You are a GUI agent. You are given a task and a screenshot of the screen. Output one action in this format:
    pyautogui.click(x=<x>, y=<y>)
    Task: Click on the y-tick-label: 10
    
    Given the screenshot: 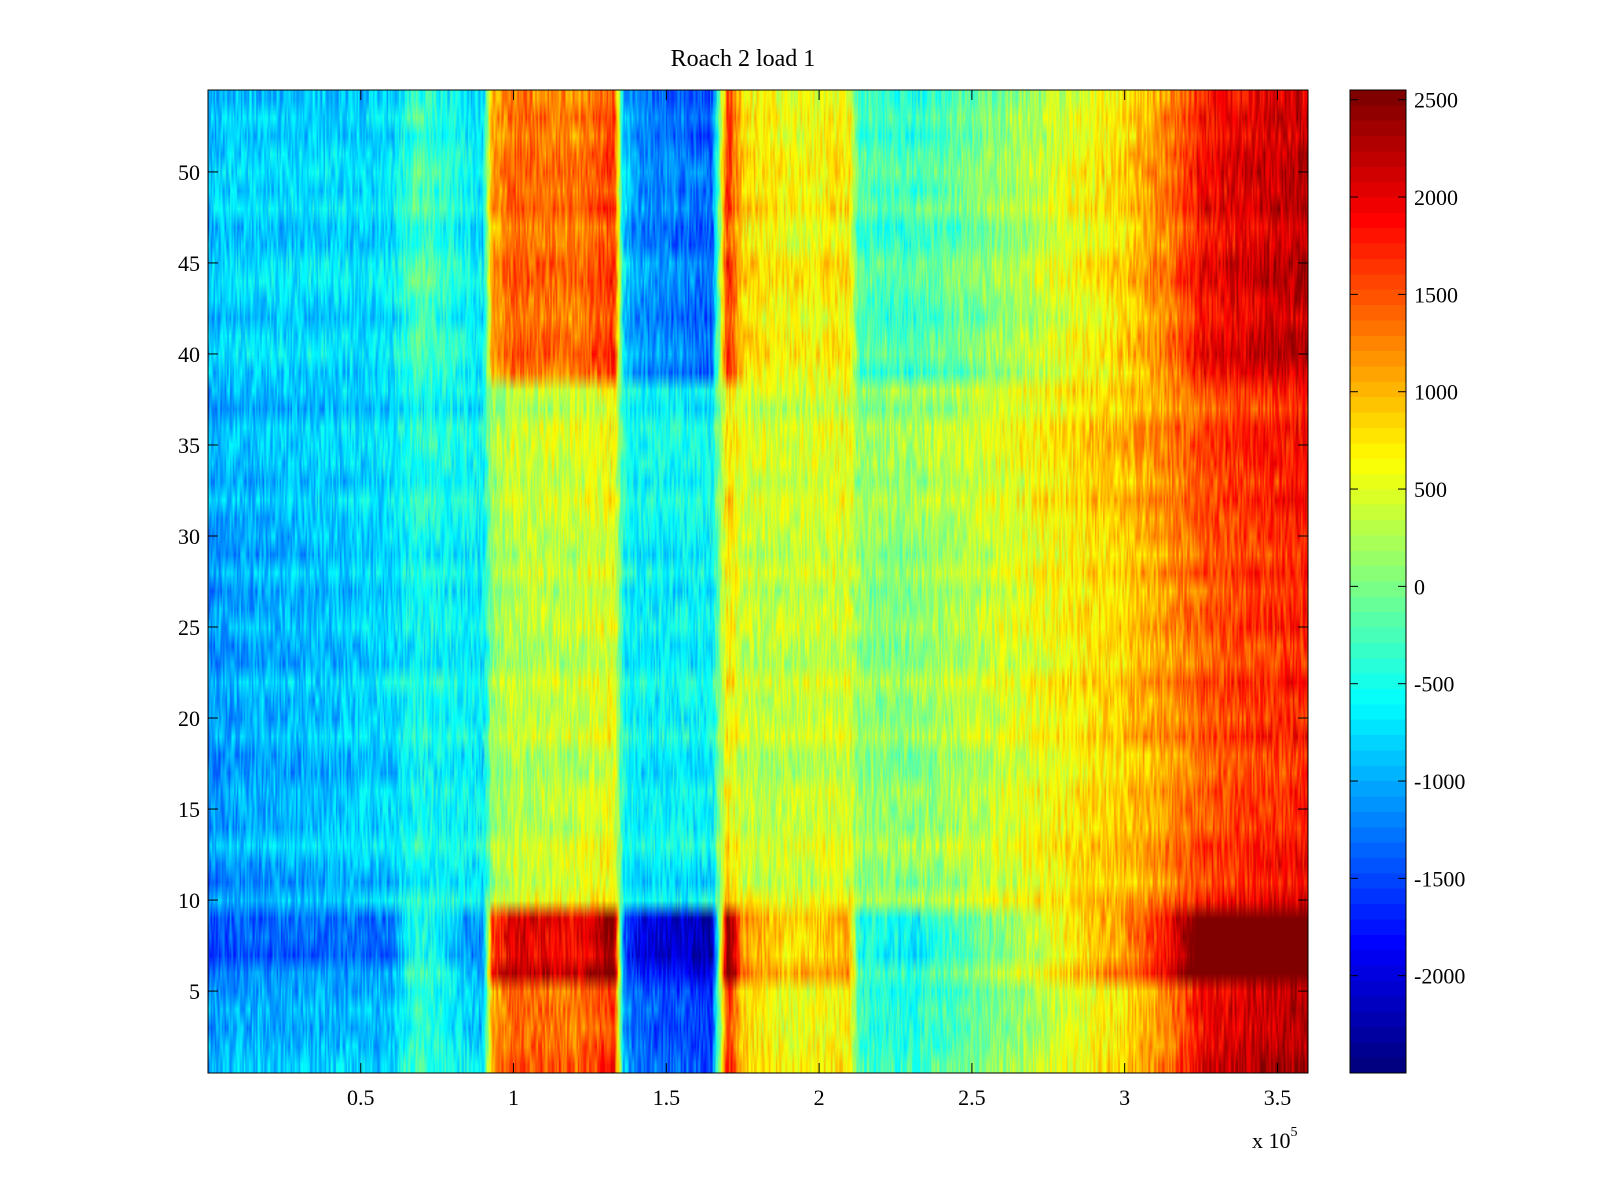 What is the action you would take?
    pyautogui.click(x=189, y=900)
    